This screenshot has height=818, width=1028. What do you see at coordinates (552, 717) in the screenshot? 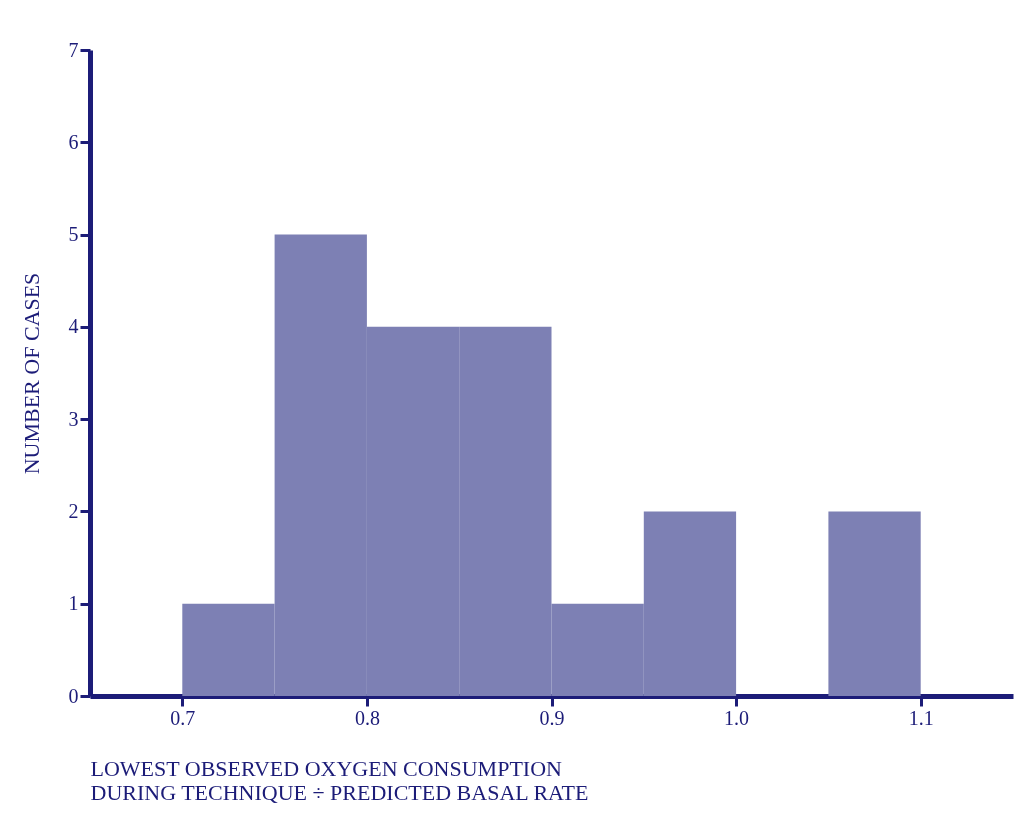
I see `x-tick-label: 0.9` at bounding box center [552, 717].